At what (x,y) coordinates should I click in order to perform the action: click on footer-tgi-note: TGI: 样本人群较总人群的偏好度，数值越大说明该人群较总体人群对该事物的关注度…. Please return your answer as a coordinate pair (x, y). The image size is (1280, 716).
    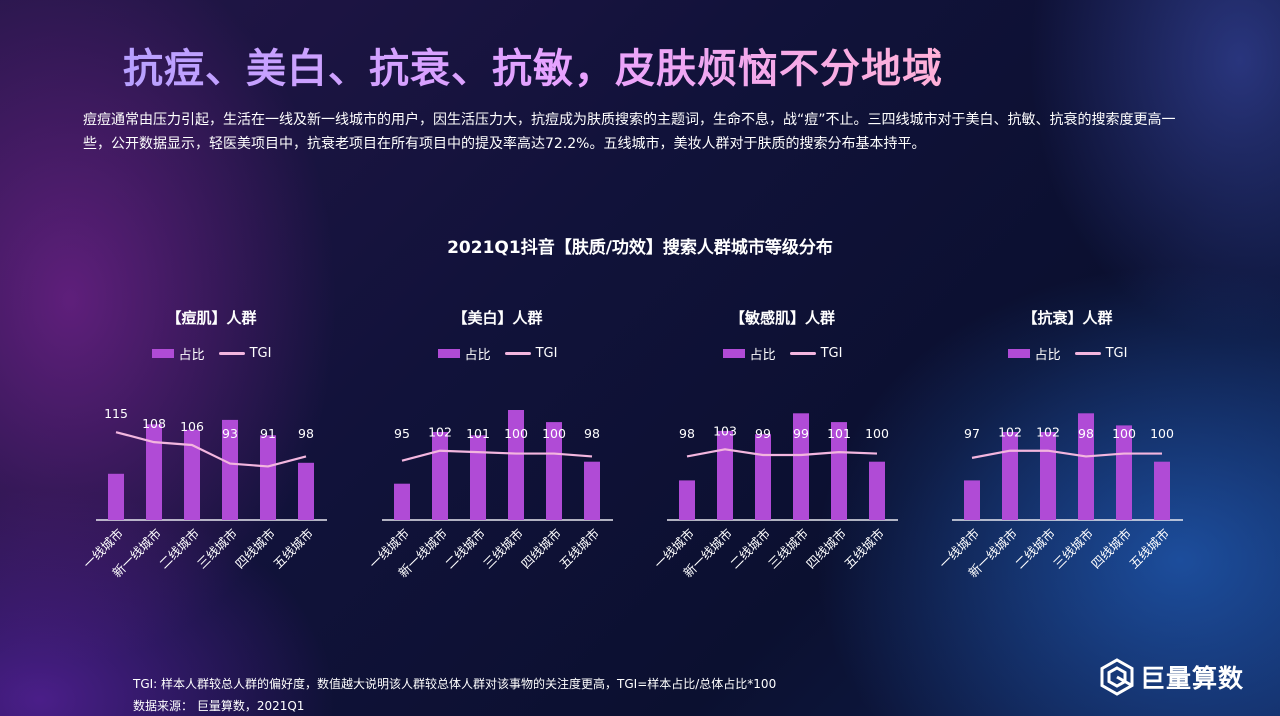
    Looking at the image, I should click on (455, 684).